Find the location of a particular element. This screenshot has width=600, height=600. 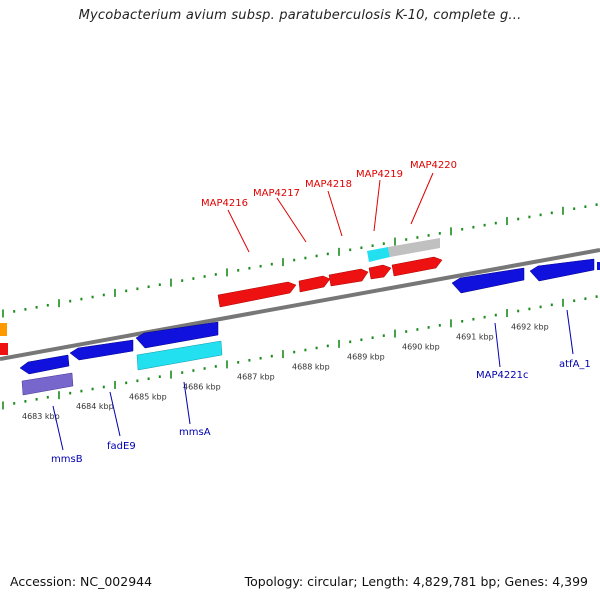

forward-genes is located at coordinates (330, 273).